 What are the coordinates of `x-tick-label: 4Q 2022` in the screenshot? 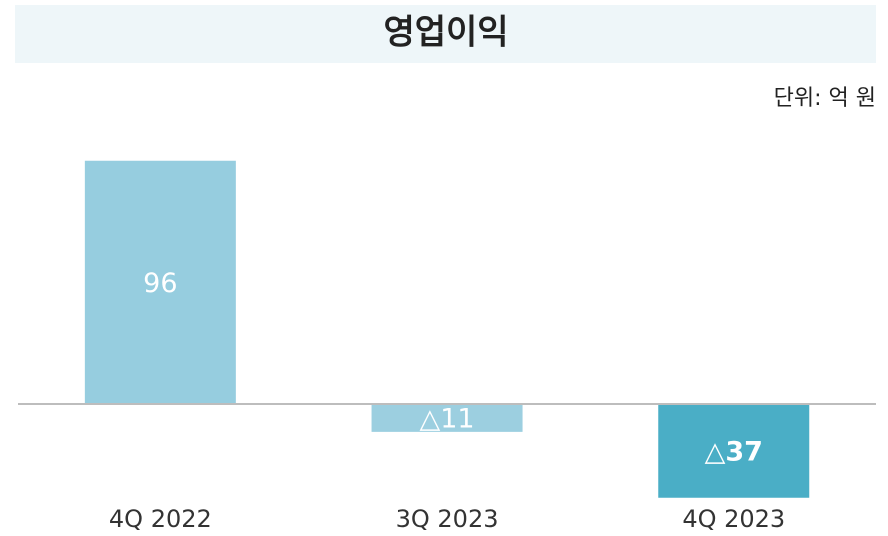 It's located at (160, 519).